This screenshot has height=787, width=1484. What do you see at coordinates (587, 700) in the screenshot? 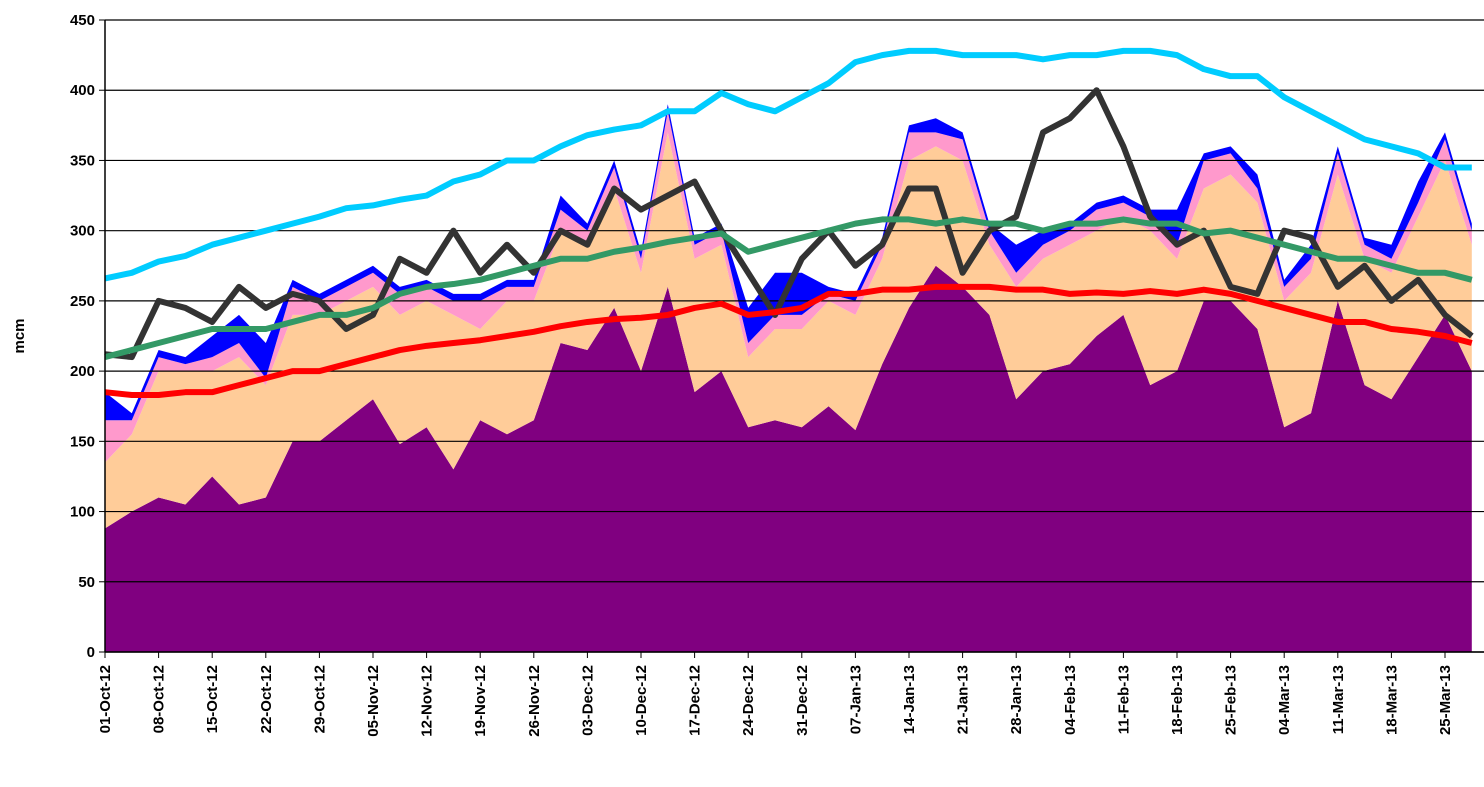
I see `x-tick-label: 03-Dec-12` at bounding box center [587, 700].